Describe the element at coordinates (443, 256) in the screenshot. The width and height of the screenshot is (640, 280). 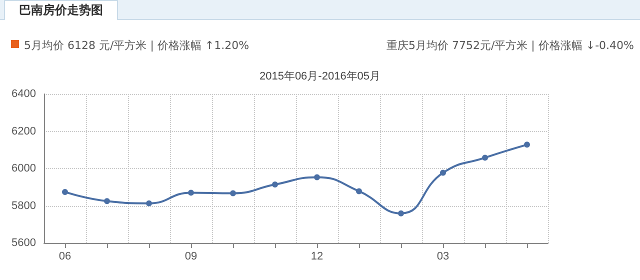
I see `x-tick-label: 03` at that location.